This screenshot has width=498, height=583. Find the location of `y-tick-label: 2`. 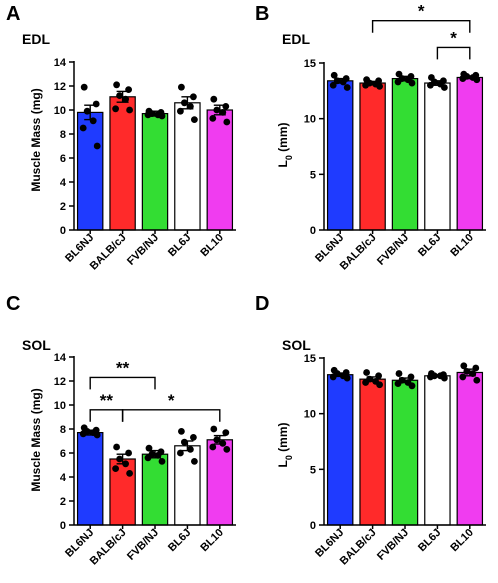

y-tick-label: 2 is located at coordinates (63, 207).